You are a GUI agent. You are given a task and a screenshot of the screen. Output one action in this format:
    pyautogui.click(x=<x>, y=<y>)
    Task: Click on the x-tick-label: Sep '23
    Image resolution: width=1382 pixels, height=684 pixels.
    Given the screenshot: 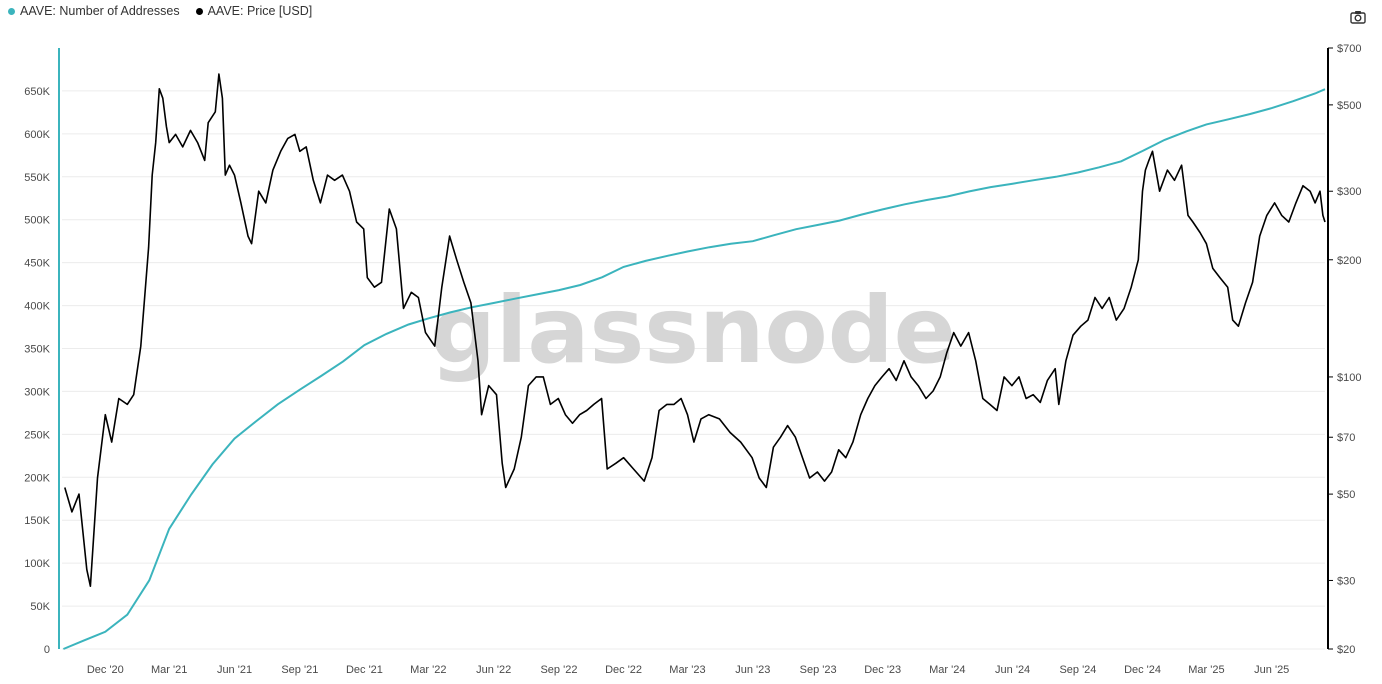 What is the action you would take?
    pyautogui.click(x=818, y=670)
    